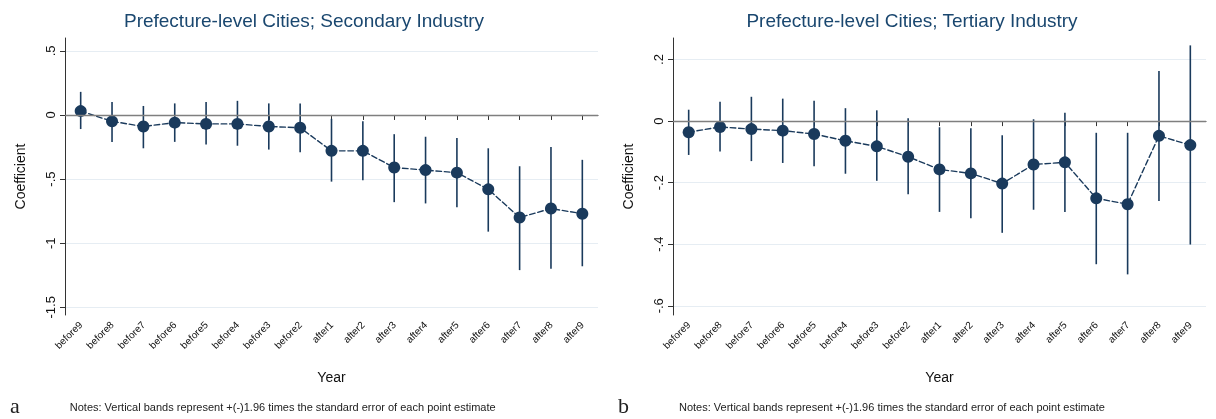  I want to click on y-tick-label: .5, so click(50, 51).